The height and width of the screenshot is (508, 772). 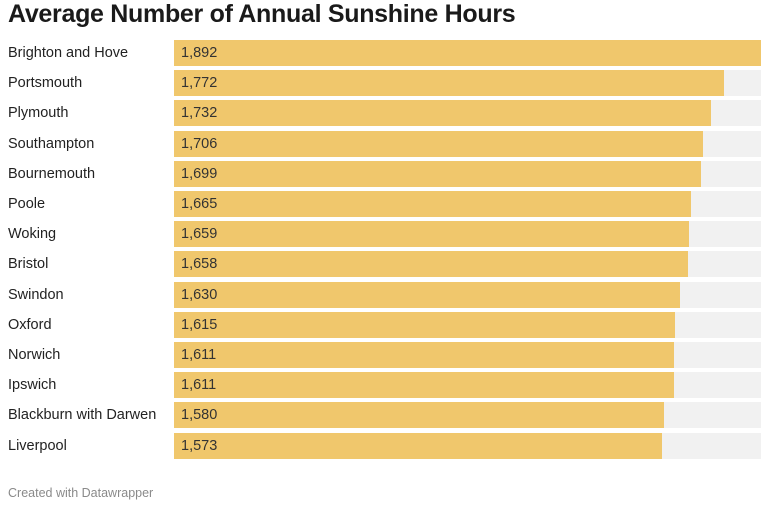 I want to click on value-label: 1,615, so click(x=199, y=324).